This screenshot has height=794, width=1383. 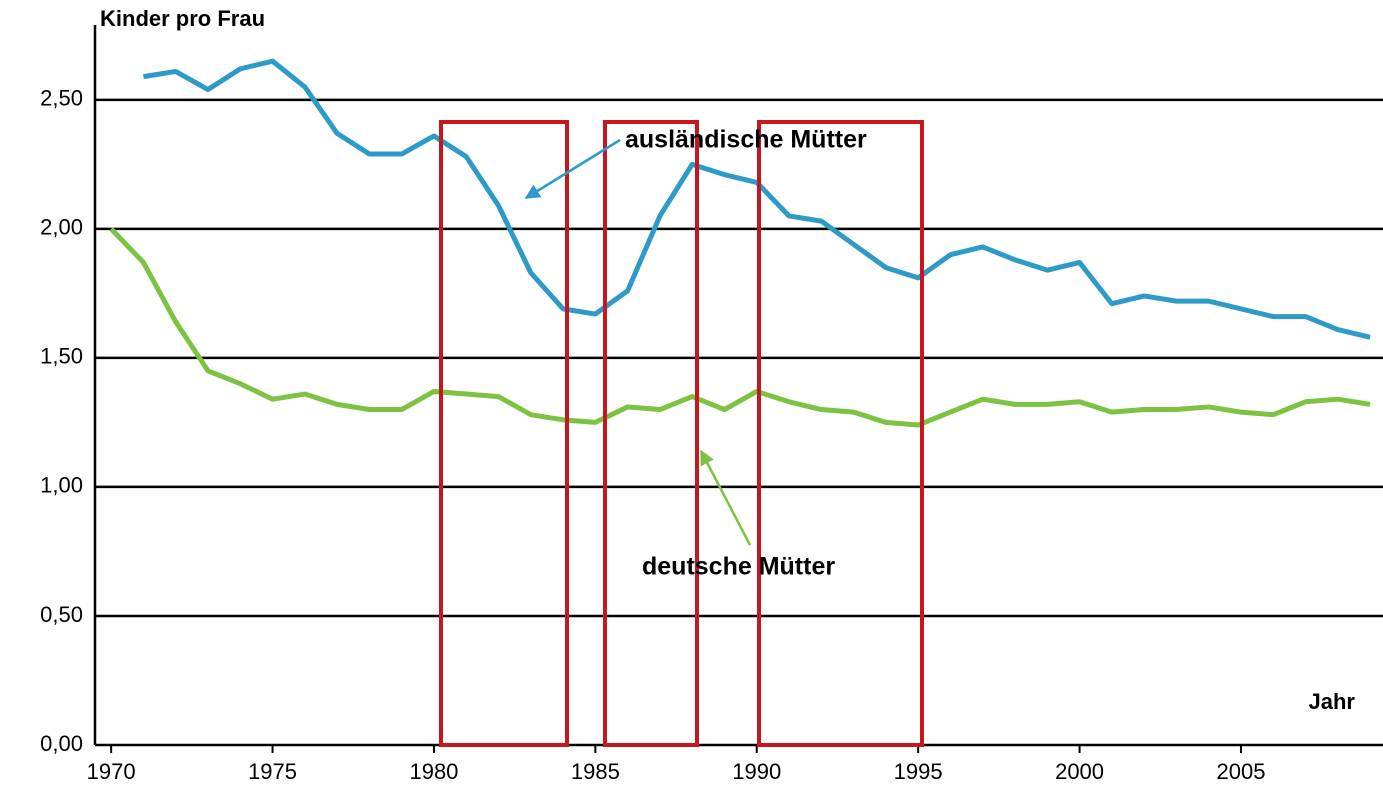 I want to click on x-tick-label: 1980, so click(x=433, y=771).